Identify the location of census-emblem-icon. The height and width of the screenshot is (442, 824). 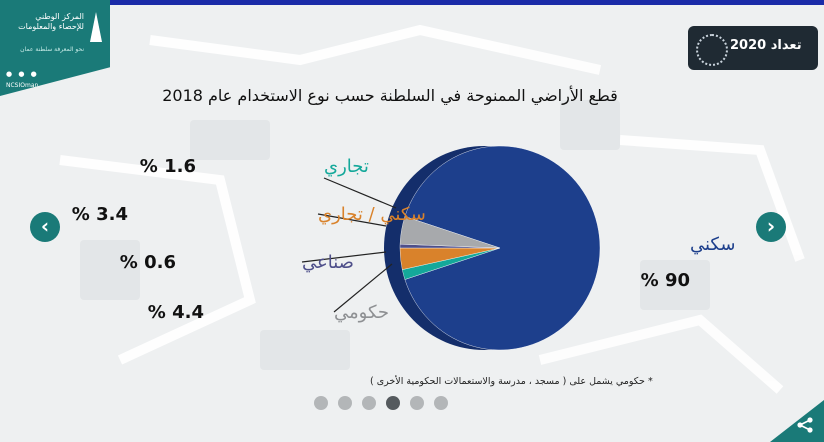
(712, 50).